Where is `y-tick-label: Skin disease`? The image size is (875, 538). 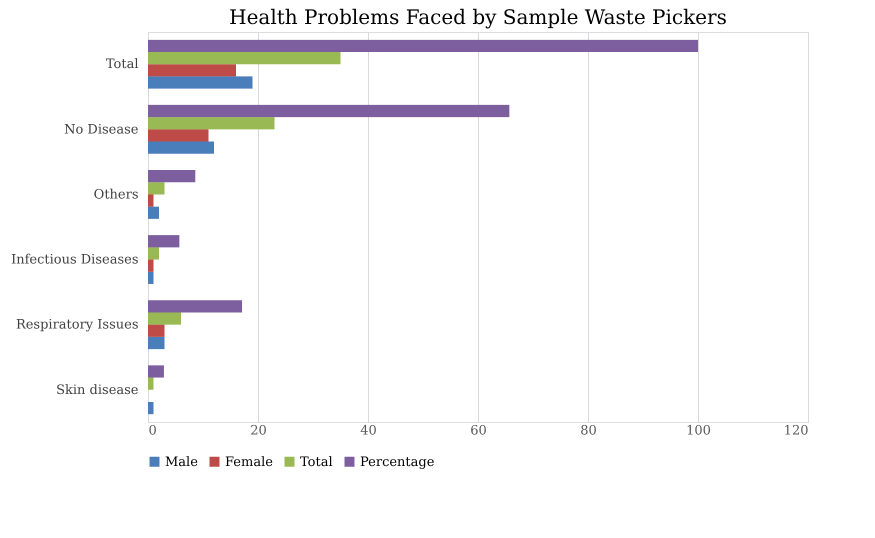 y-tick-label: Skin disease is located at coordinates (97, 390).